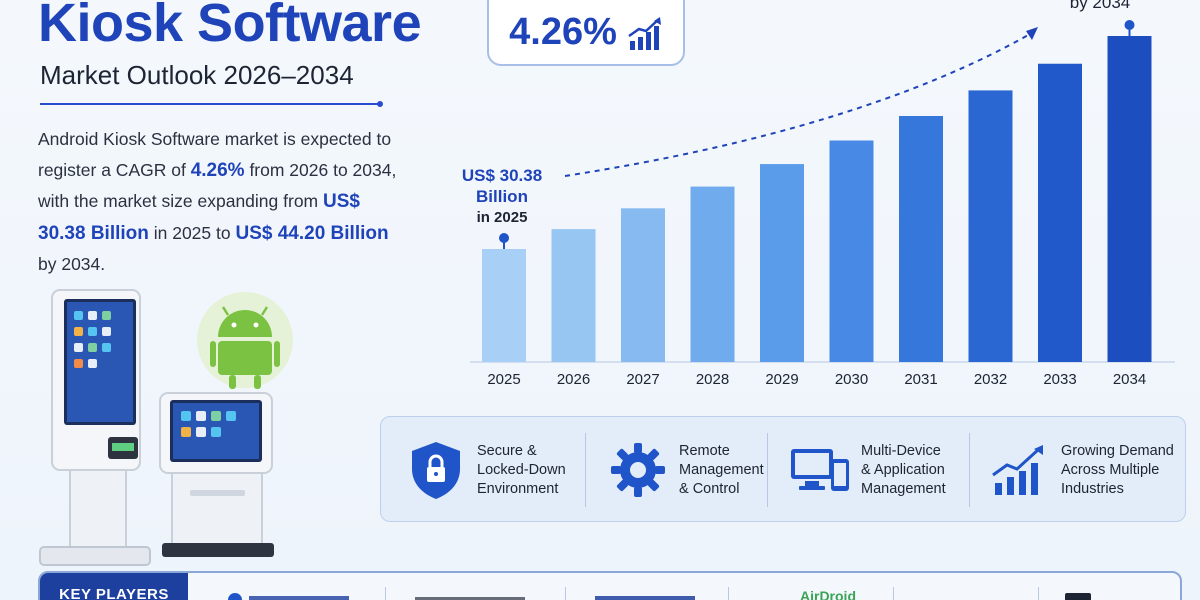  What do you see at coordinates (504, 238) in the screenshot?
I see `start-marker` at bounding box center [504, 238].